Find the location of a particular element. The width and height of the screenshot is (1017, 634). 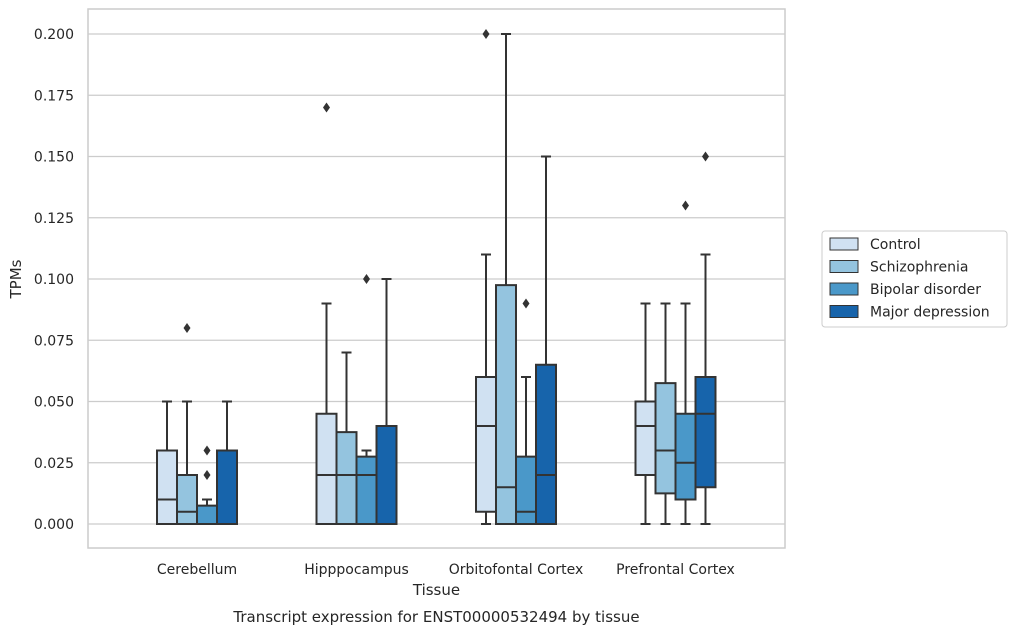

x-axis-label: Tissue is located at coordinates (436, 590).